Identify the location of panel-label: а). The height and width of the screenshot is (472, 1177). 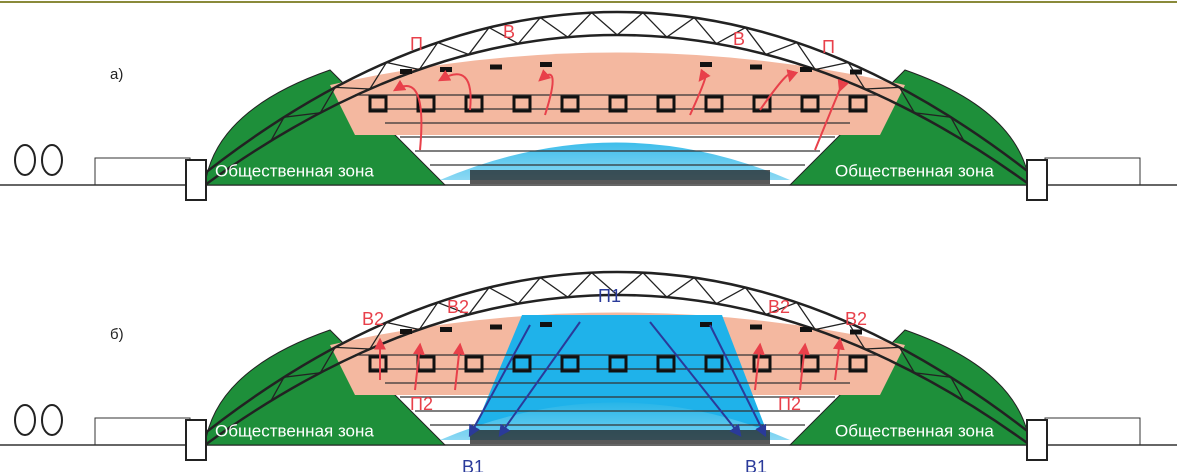
(116, 74).